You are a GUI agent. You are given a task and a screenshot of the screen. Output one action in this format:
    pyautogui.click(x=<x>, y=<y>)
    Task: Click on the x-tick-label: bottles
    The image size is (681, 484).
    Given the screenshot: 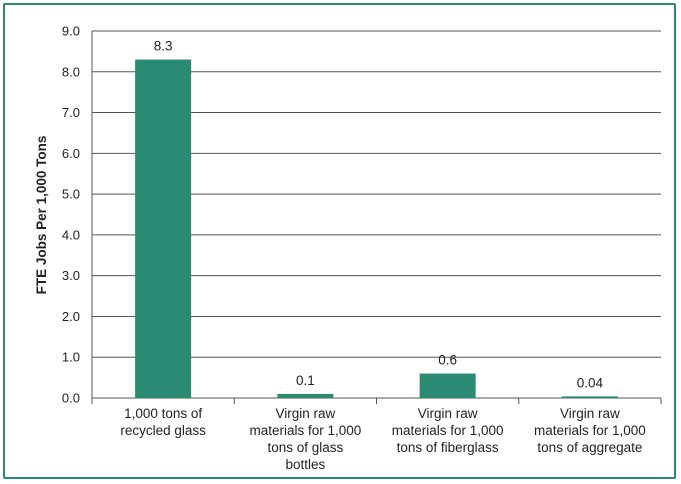 What is the action you would take?
    pyautogui.click(x=305, y=464)
    